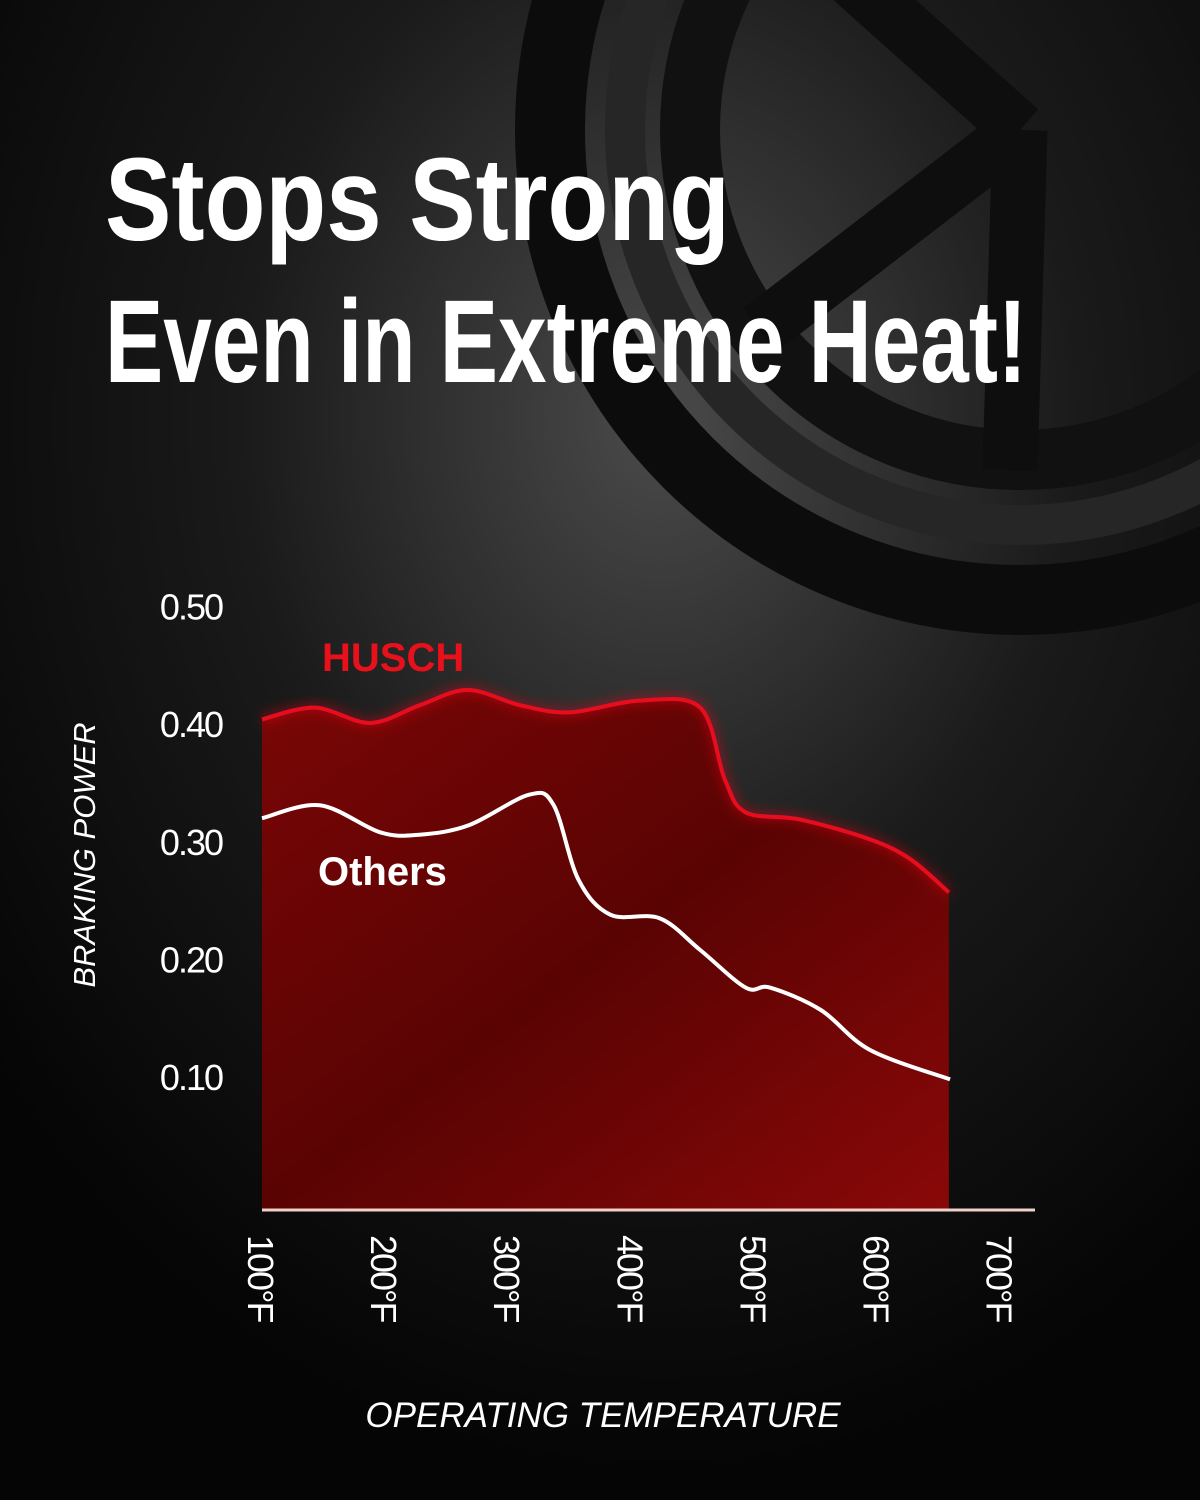  Describe the element at coordinates (260, 1278) in the screenshot. I see `x-tick-label: 100°F` at that location.